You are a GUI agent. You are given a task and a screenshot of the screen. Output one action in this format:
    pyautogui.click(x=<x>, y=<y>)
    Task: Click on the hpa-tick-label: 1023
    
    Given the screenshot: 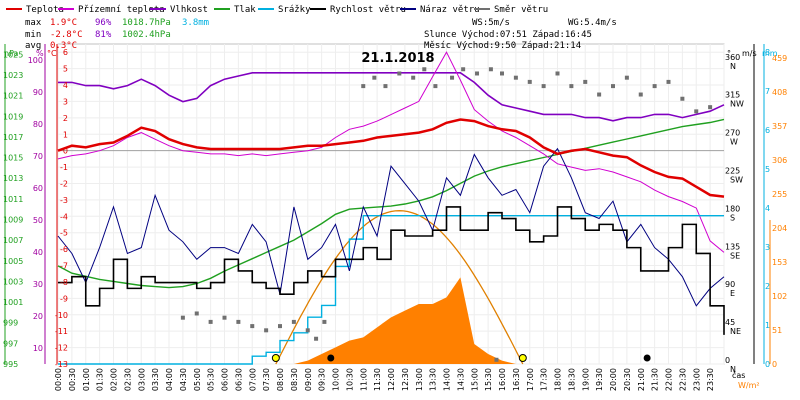 What is the action you would take?
    pyautogui.click(x=13, y=75)
    